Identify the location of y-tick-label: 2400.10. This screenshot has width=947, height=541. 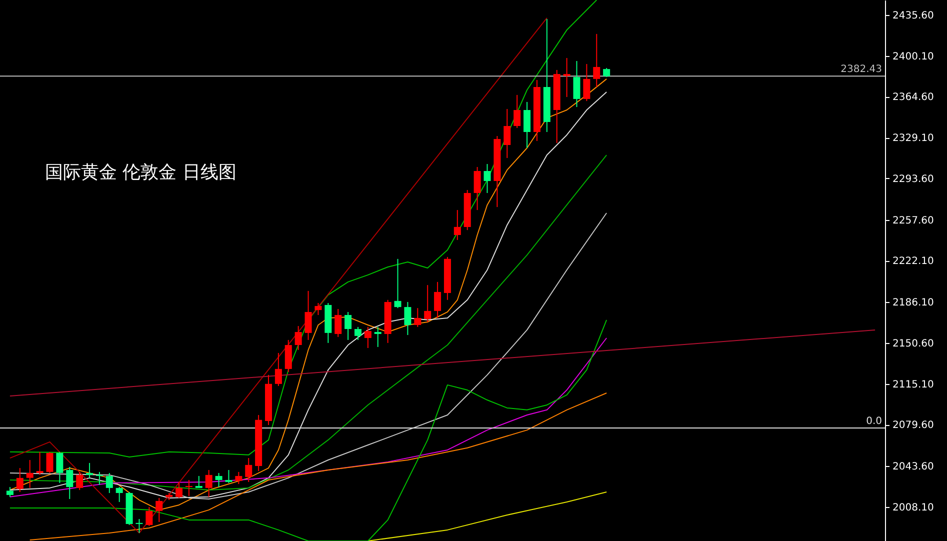
(913, 56).